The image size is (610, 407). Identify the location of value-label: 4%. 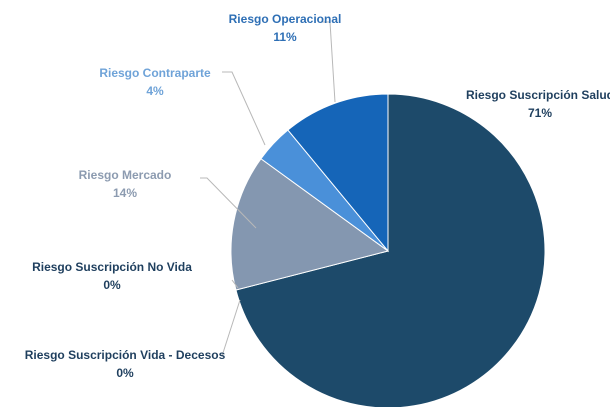
(155, 91).